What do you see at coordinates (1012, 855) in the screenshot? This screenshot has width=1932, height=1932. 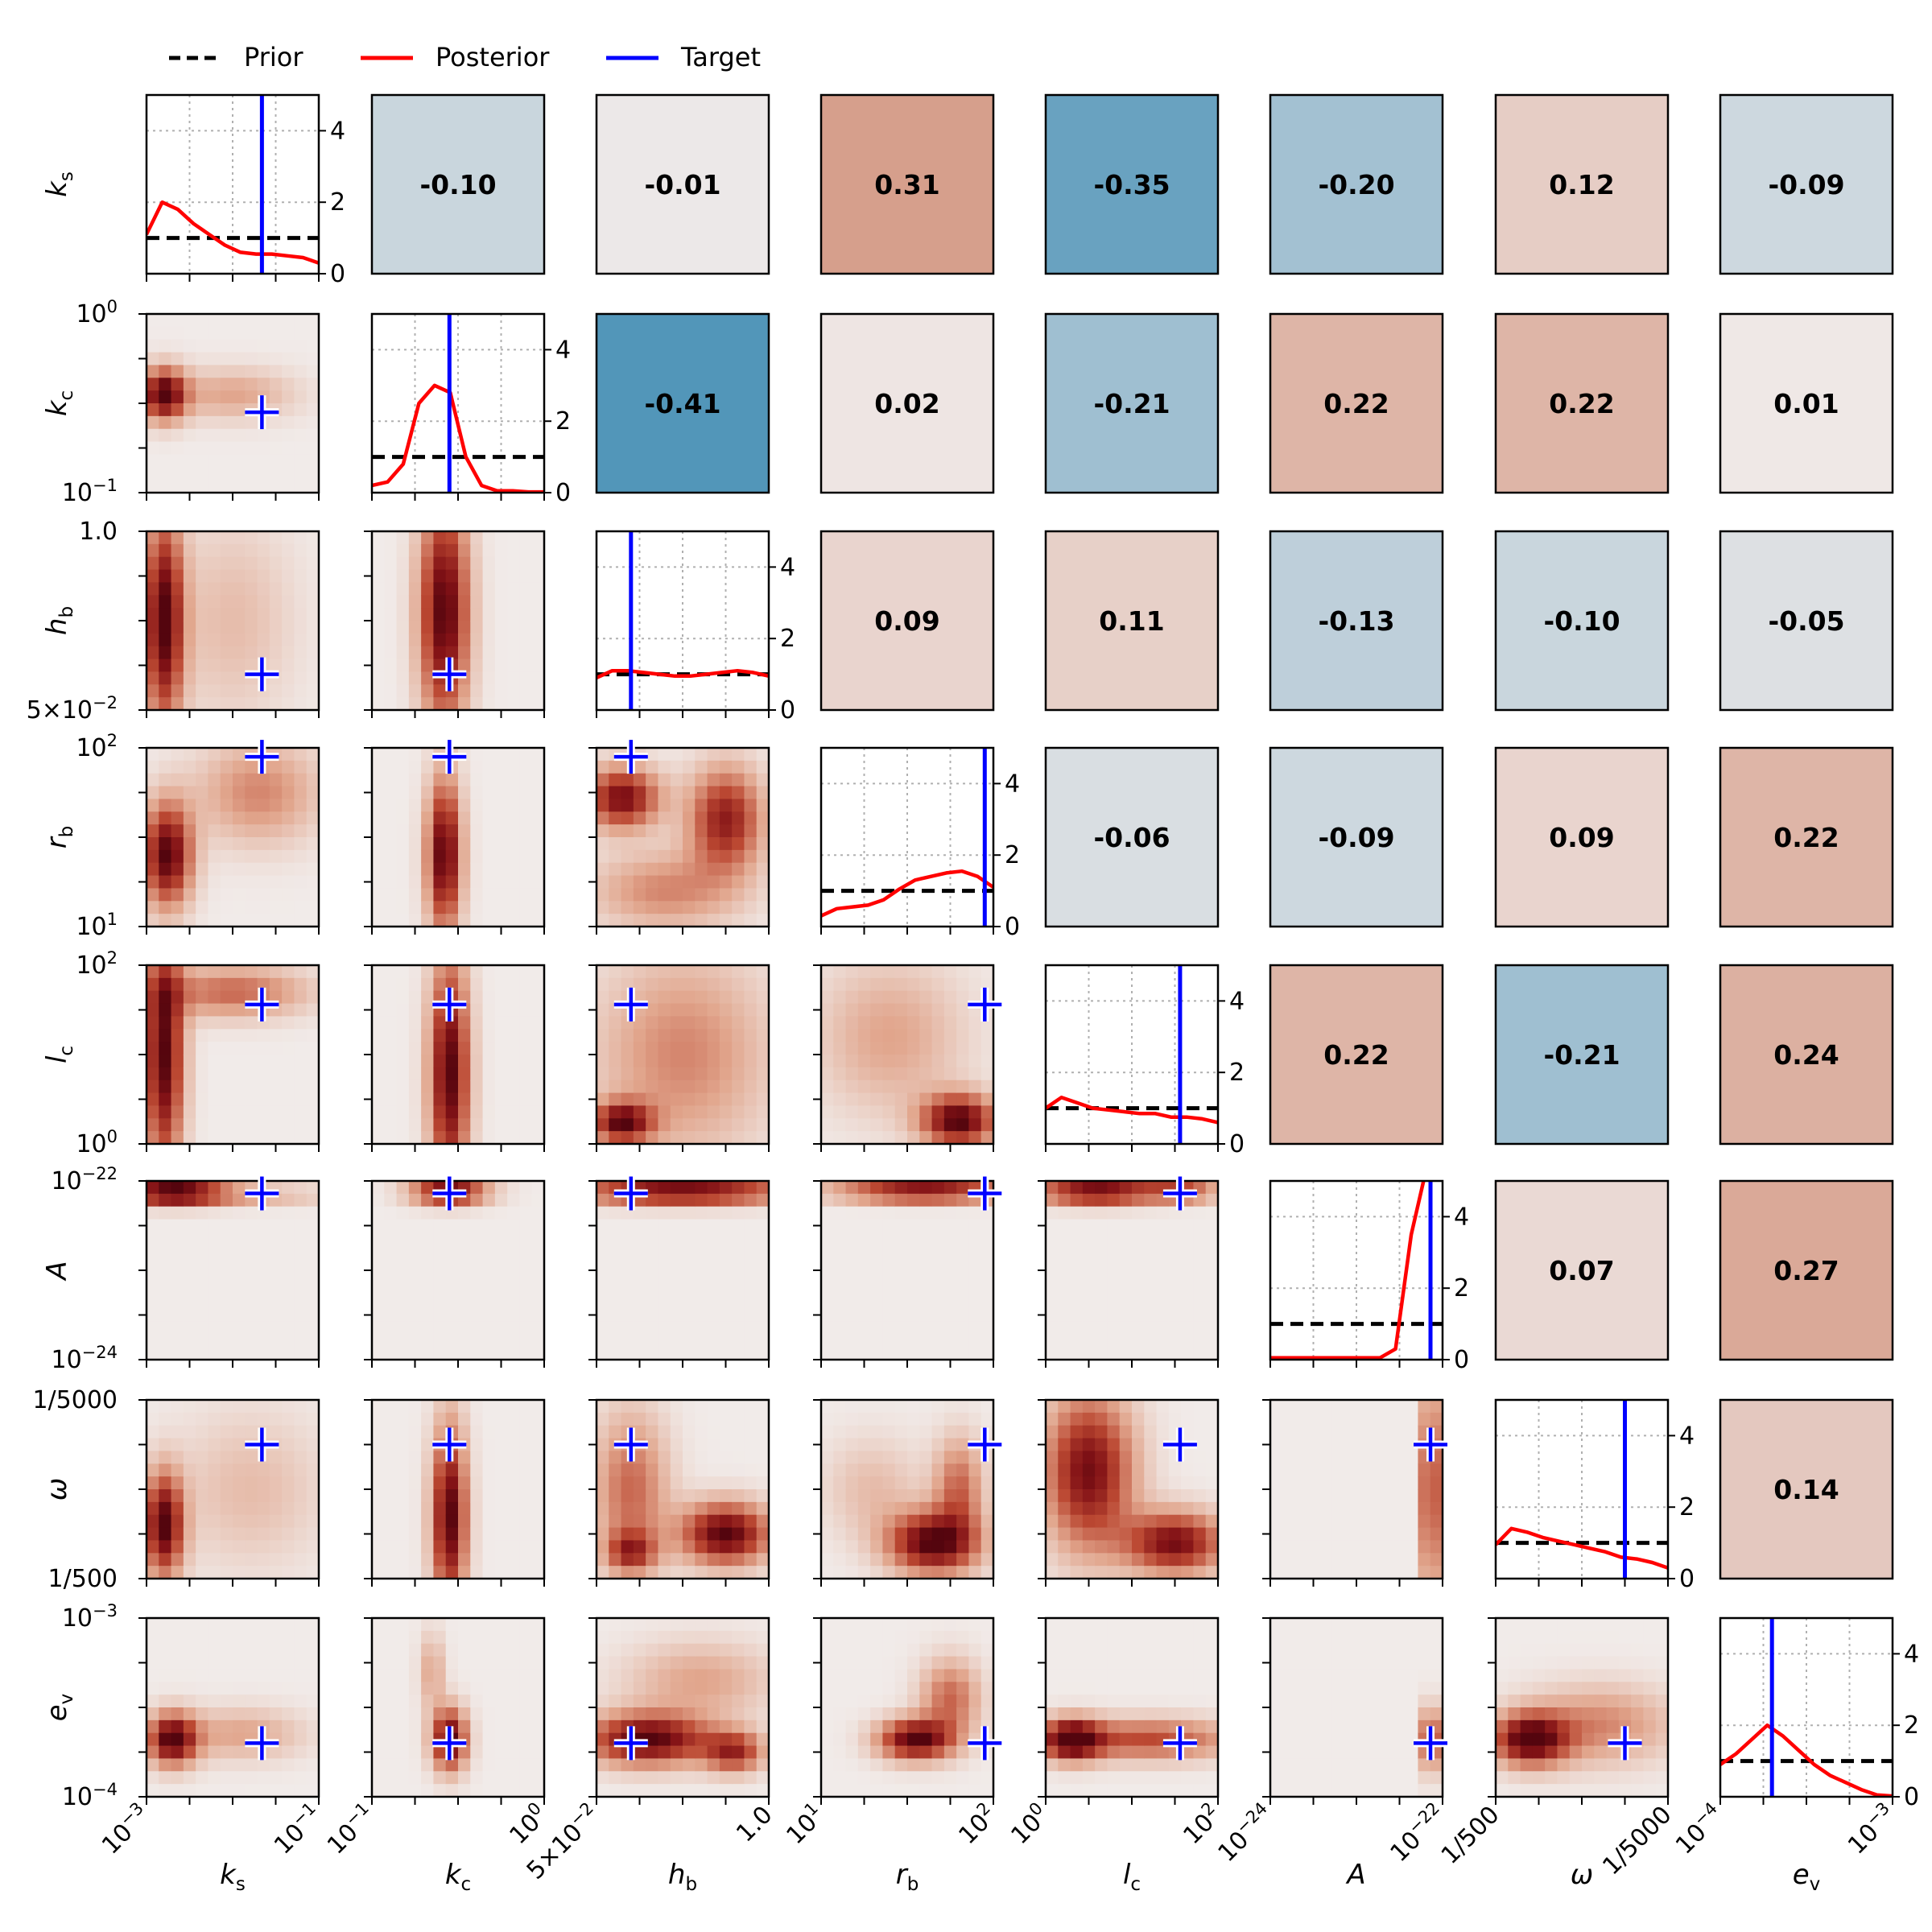 I see `density-tick-label: 2` at bounding box center [1012, 855].